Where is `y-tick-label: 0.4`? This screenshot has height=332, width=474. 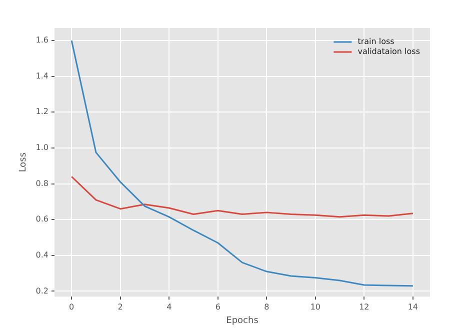
y-tick-label: 0.4 is located at coordinates (42, 255).